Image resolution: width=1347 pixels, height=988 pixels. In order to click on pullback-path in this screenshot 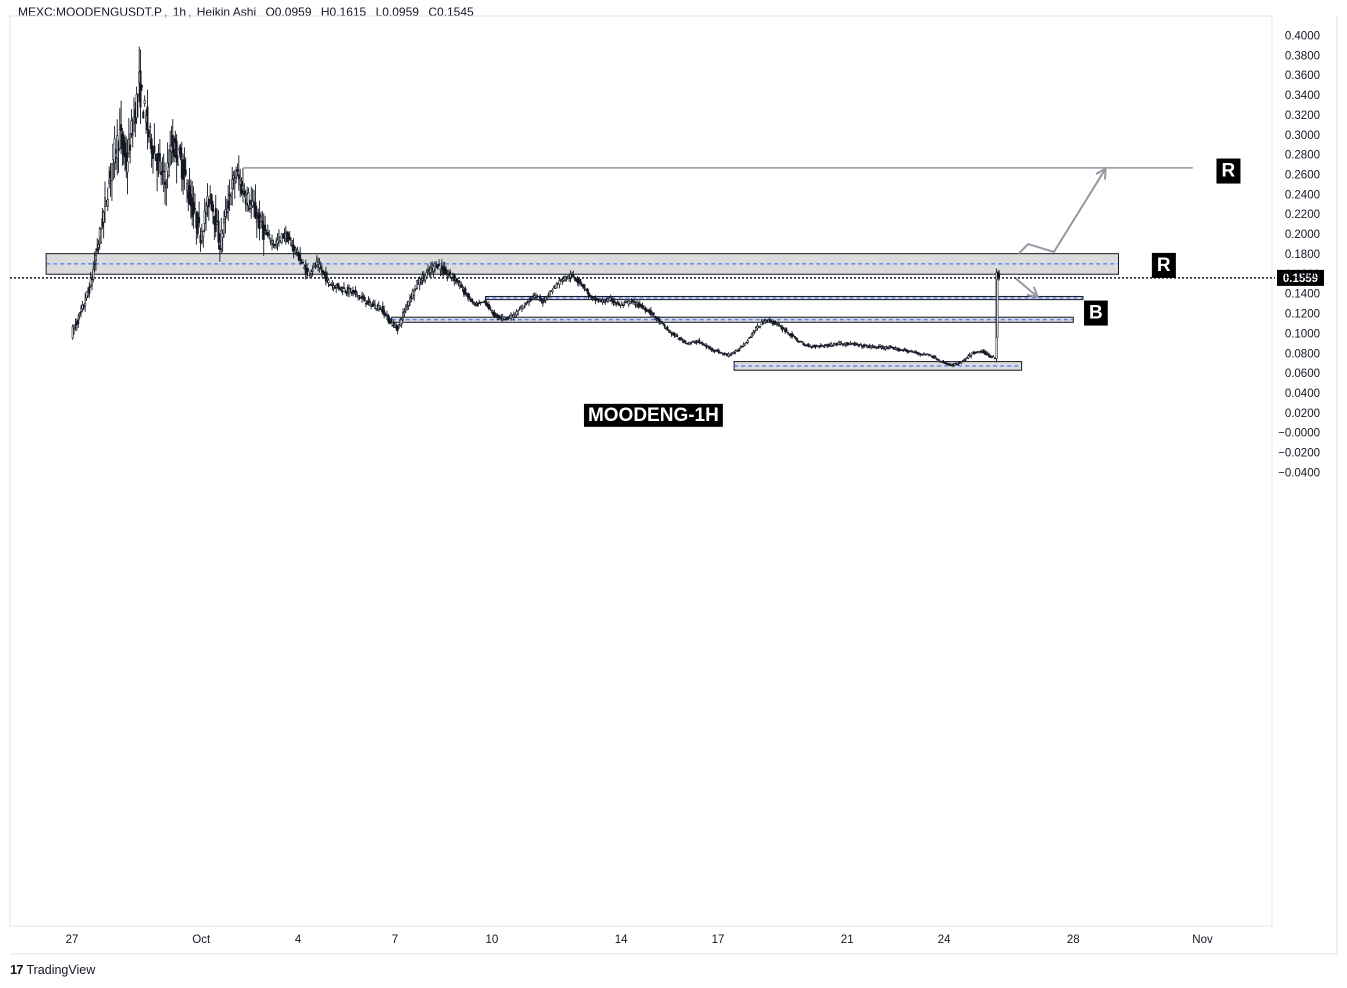, I will do `click(1026, 287)`.